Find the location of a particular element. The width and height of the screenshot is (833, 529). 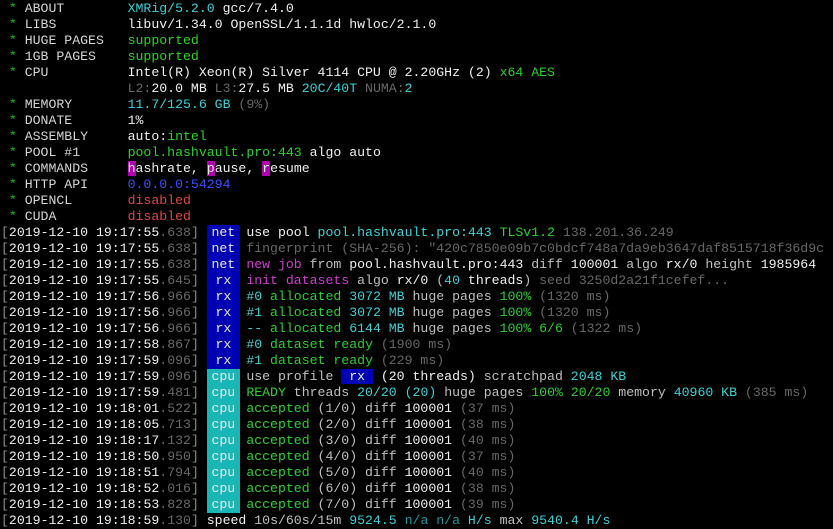

text-segment: gcc/7.4.0 is located at coordinates (254, 8).